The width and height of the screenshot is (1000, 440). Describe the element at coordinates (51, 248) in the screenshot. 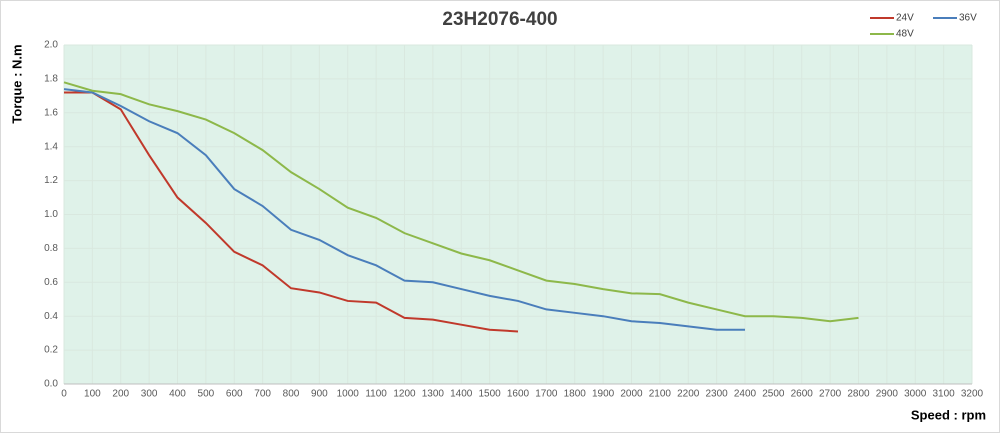

I see `y-tick-label: 0.8` at that location.